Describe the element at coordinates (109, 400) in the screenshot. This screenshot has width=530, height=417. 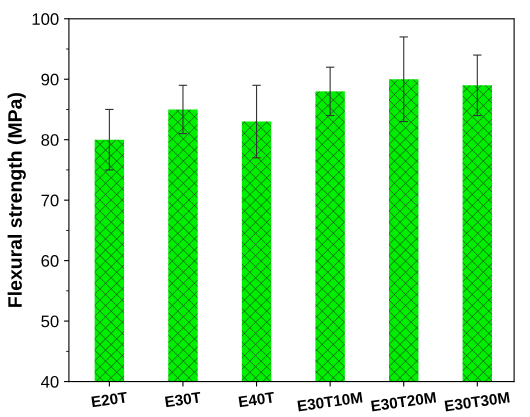
I see `x-tick-label: E20T` at that location.